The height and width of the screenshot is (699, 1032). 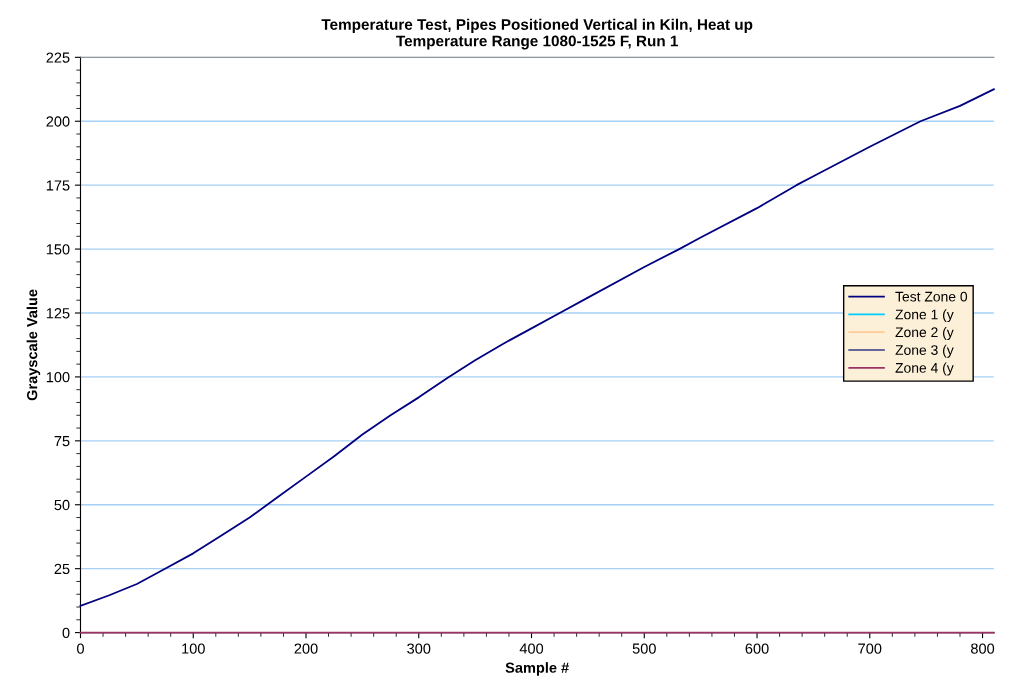 What do you see at coordinates (62, 441) in the screenshot?
I see `y-tick-label: 75` at bounding box center [62, 441].